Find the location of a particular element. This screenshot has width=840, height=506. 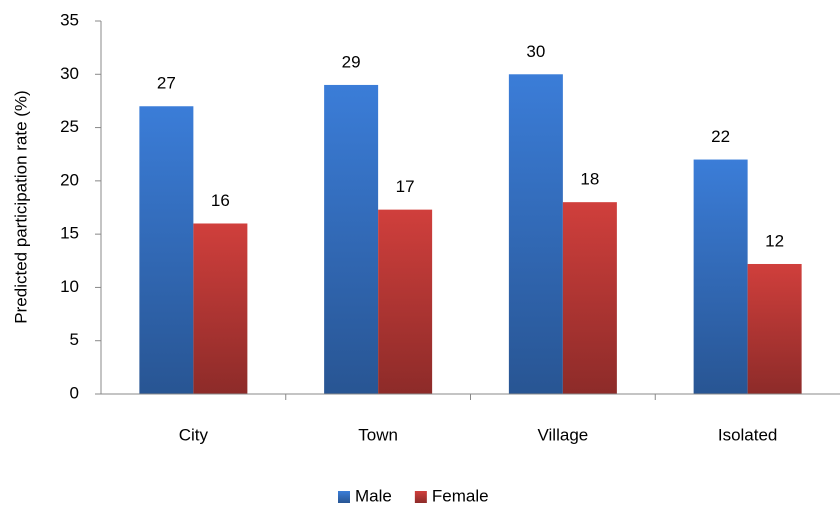

data-label: 30 is located at coordinates (535, 51).